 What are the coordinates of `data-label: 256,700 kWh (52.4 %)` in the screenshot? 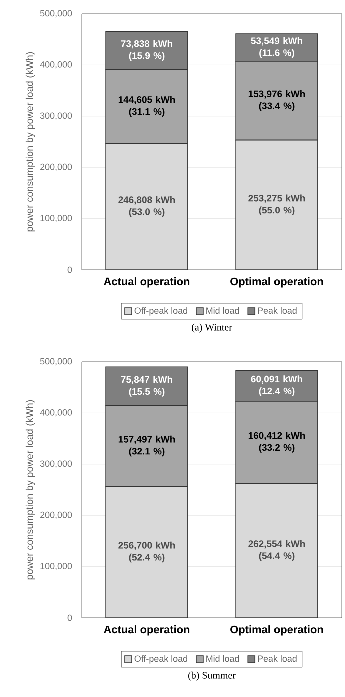 It's located at (147, 552).